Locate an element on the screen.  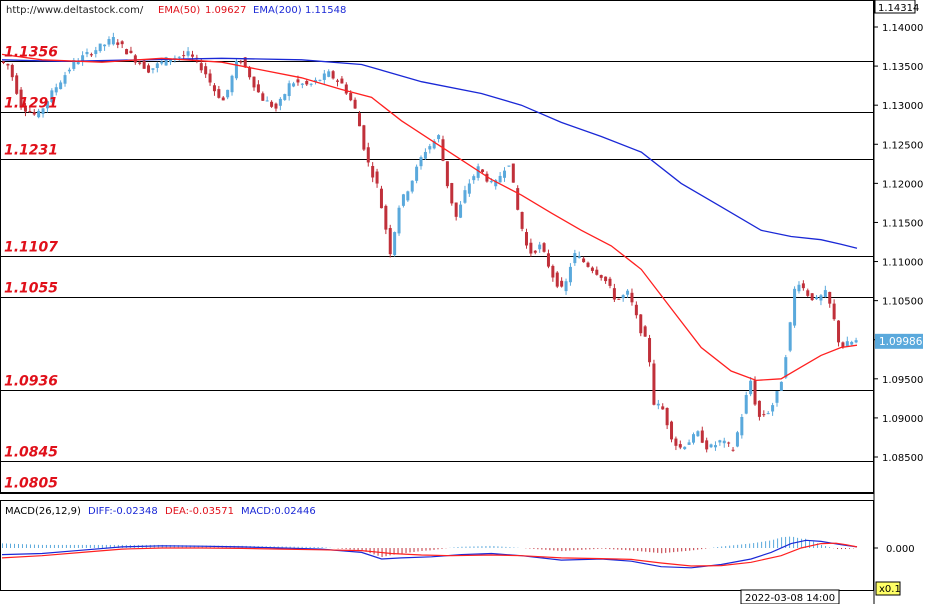
current-price-marker: 1.09986 is located at coordinates (899, 341).